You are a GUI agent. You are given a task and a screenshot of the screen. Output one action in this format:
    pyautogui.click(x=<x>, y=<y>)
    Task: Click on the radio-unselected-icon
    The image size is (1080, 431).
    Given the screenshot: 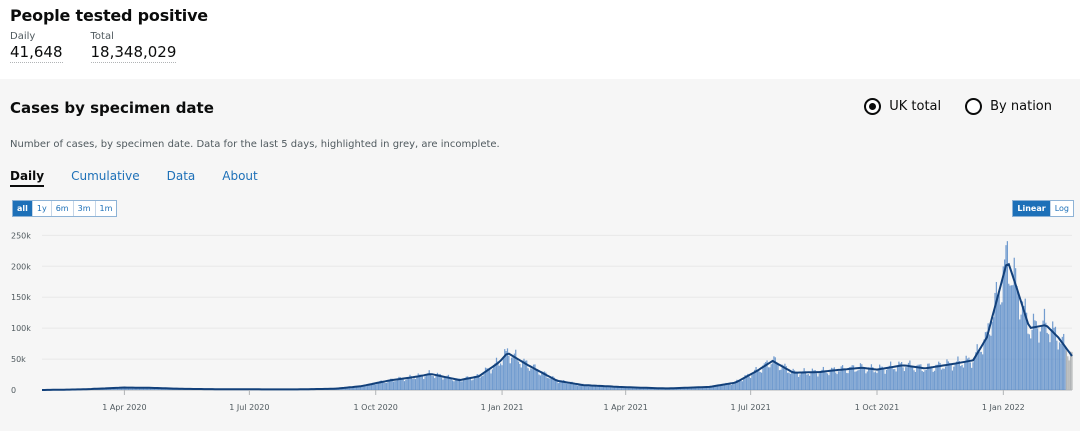 What is the action you would take?
    pyautogui.click(x=974, y=106)
    